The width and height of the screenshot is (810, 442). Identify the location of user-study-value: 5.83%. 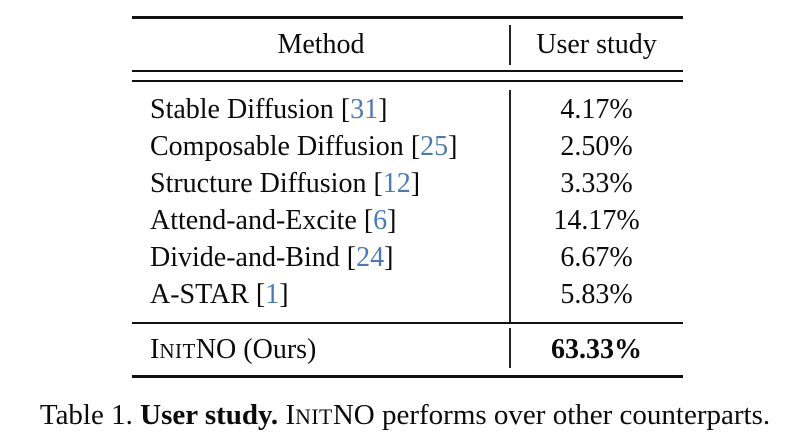
(596, 294).